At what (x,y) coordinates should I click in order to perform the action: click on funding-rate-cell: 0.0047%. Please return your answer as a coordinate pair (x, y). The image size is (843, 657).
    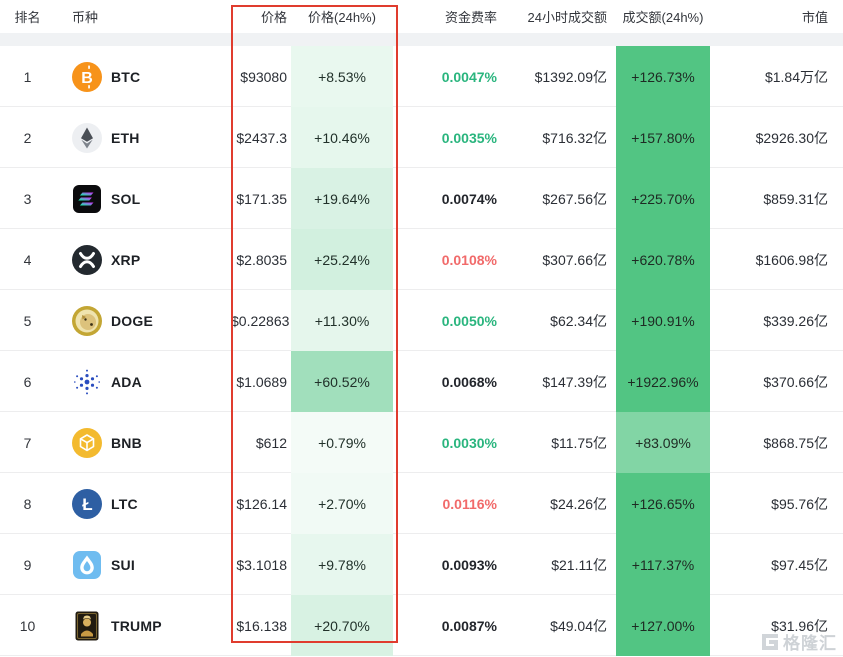
    Looking at the image, I should click on (469, 76).